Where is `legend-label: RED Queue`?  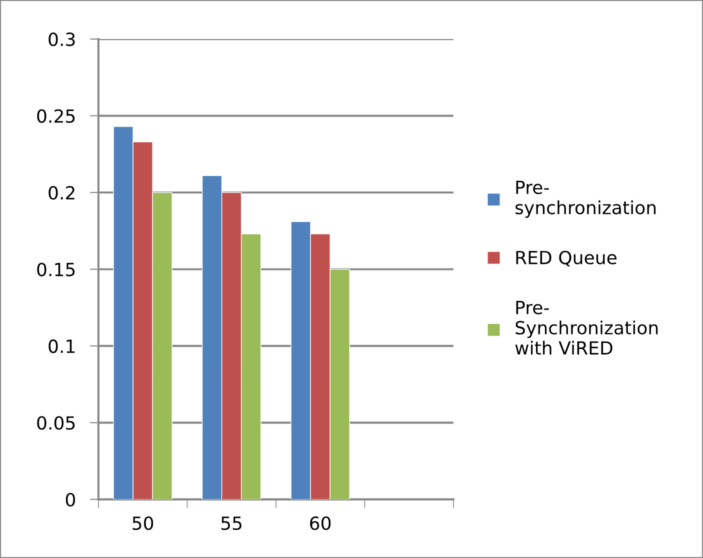 legend-label: RED Queue is located at coordinates (566, 258).